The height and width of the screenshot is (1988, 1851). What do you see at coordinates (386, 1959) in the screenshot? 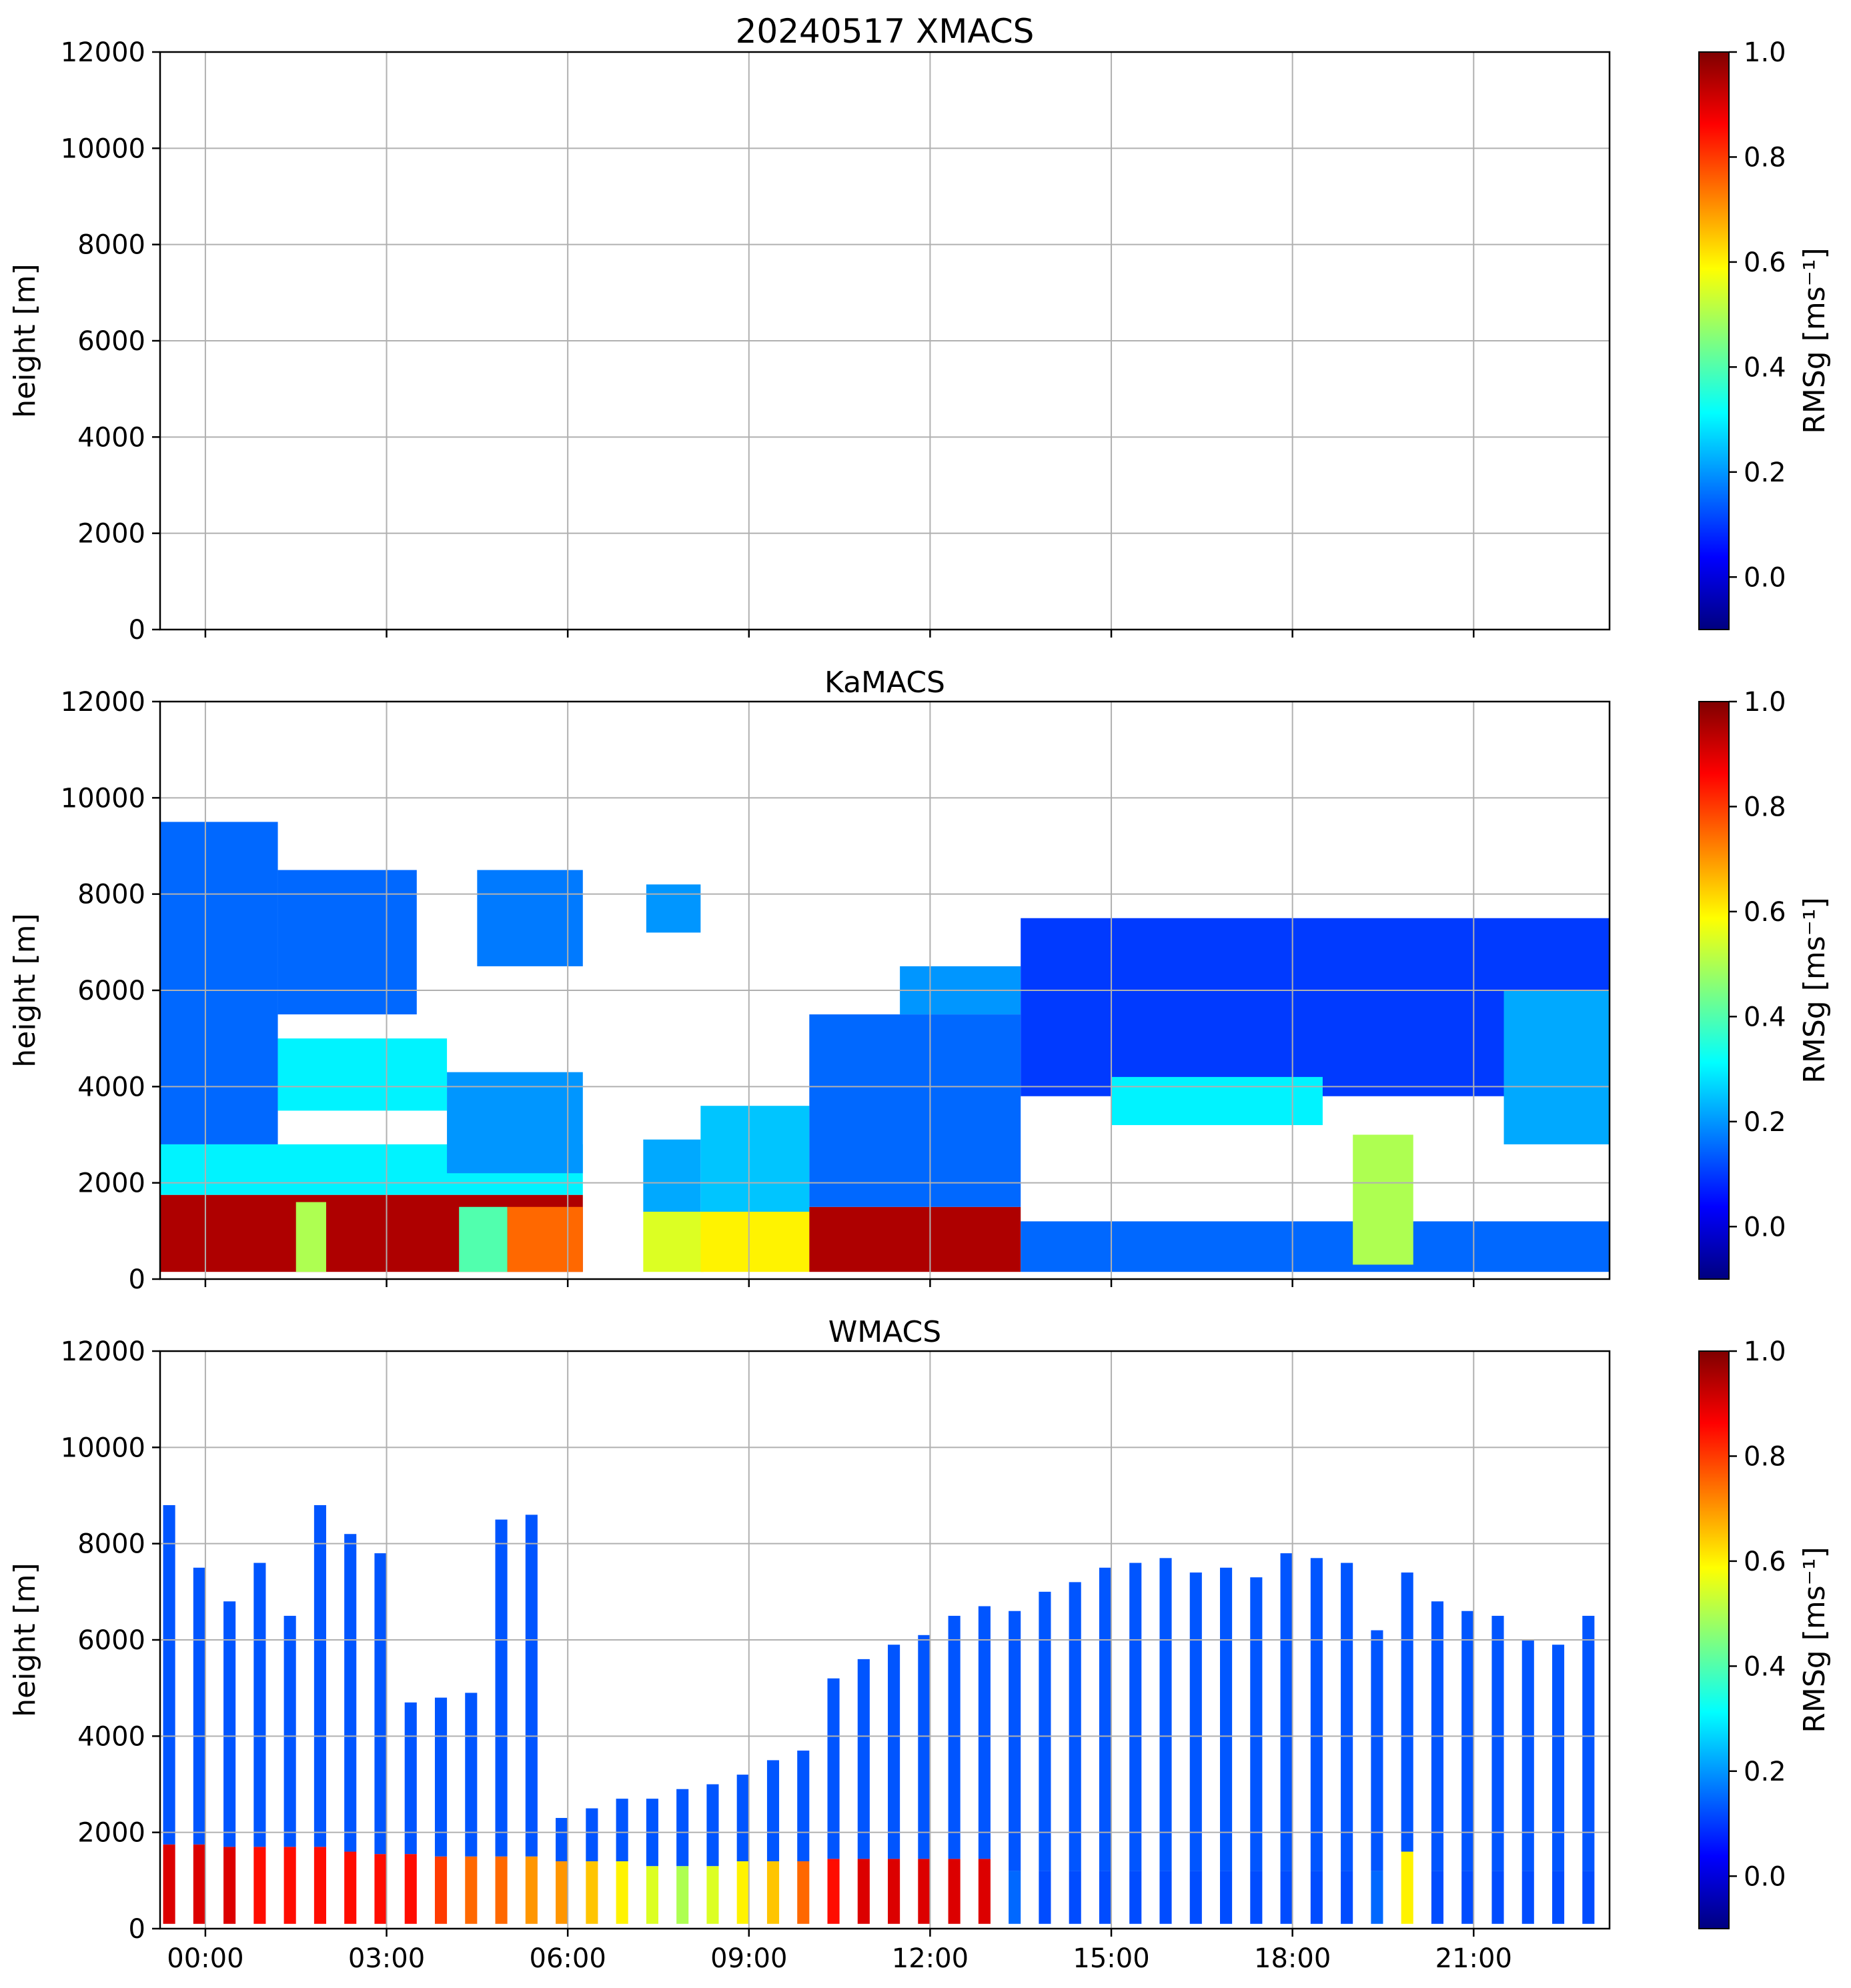
I see `x-tick-label: 03:00` at bounding box center [386, 1959].